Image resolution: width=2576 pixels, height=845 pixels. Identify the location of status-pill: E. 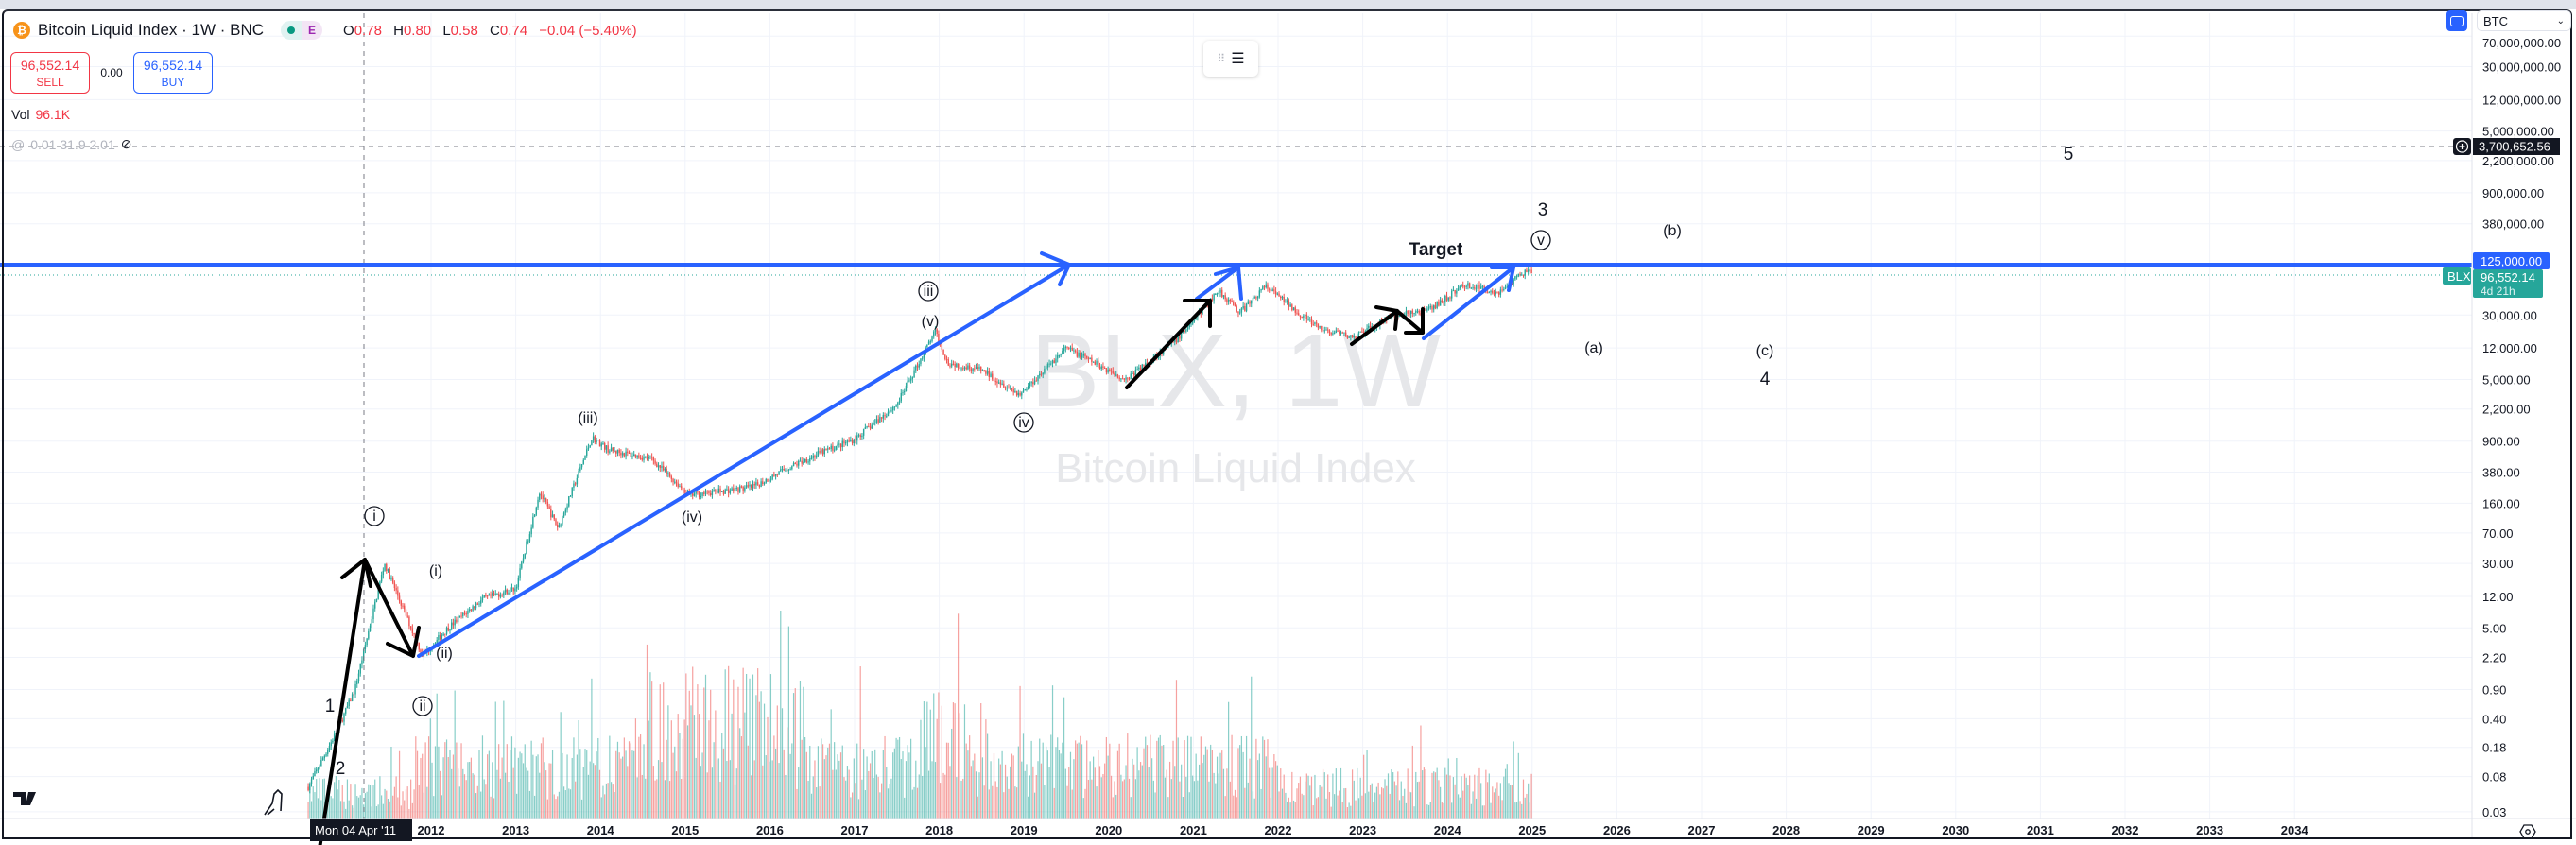
(302, 30).